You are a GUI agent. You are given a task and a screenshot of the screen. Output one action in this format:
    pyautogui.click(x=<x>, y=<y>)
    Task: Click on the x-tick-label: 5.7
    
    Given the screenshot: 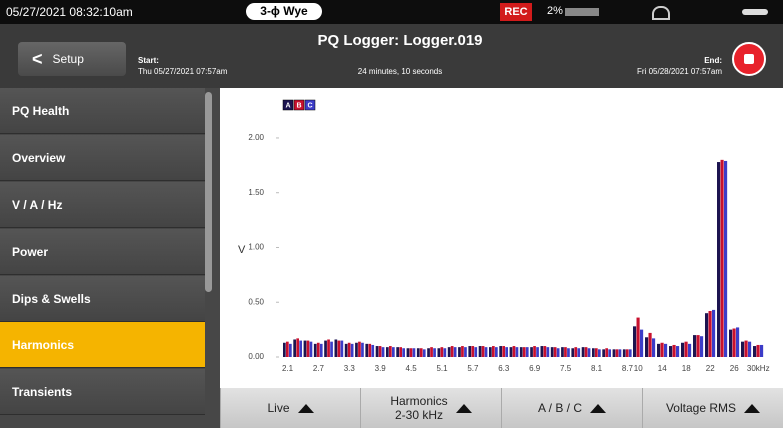 What is the action you would take?
    pyautogui.click(x=473, y=368)
    